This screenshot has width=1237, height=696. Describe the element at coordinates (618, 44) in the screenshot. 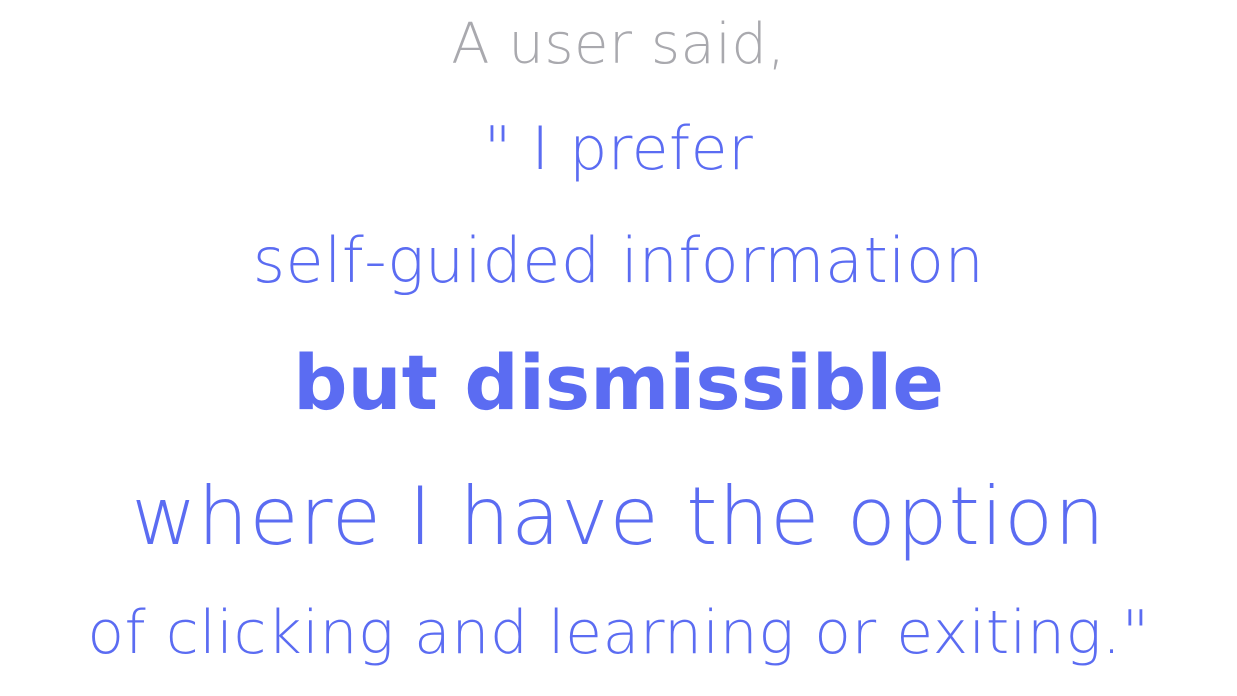

I see `quote-intro: A user said,` at that location.